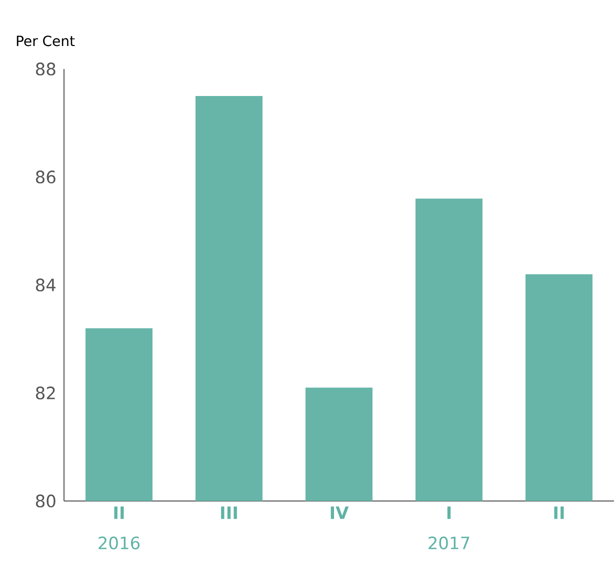 The image size is (616, 570). I want to click on y-tick-label: 86, so click(46, 177).